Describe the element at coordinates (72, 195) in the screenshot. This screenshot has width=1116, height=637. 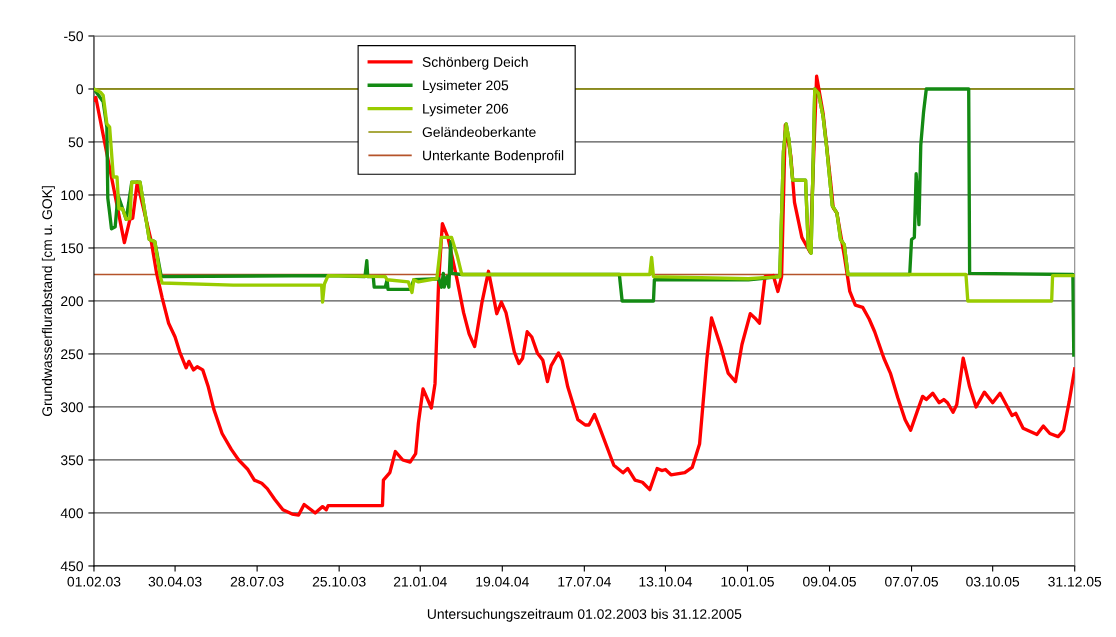
I see `y-tick-label: 100` at that location.